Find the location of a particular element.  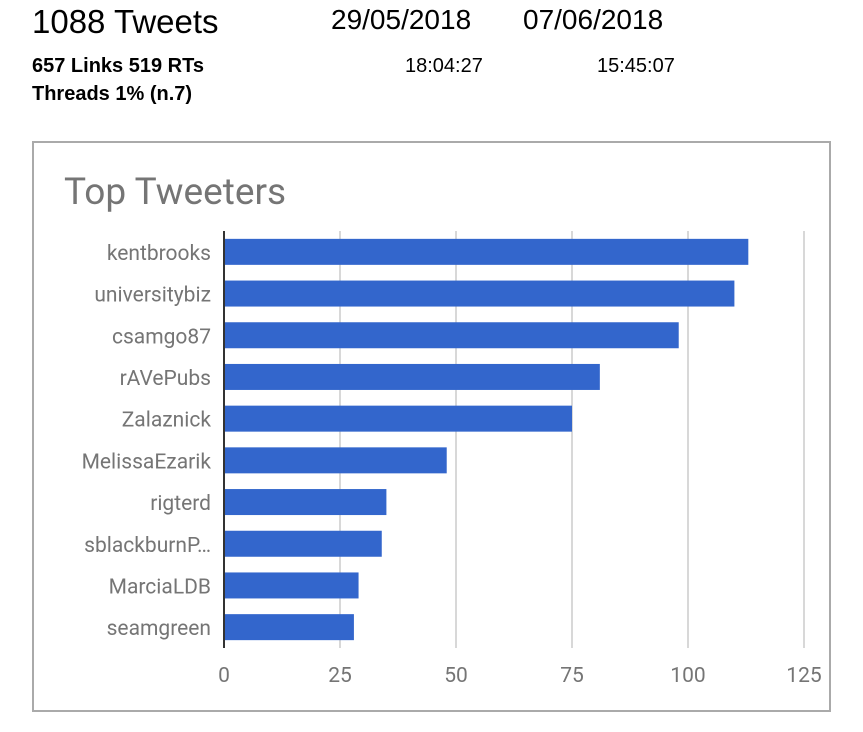

bar-kentbrooks is located at coordinates (486, 251).